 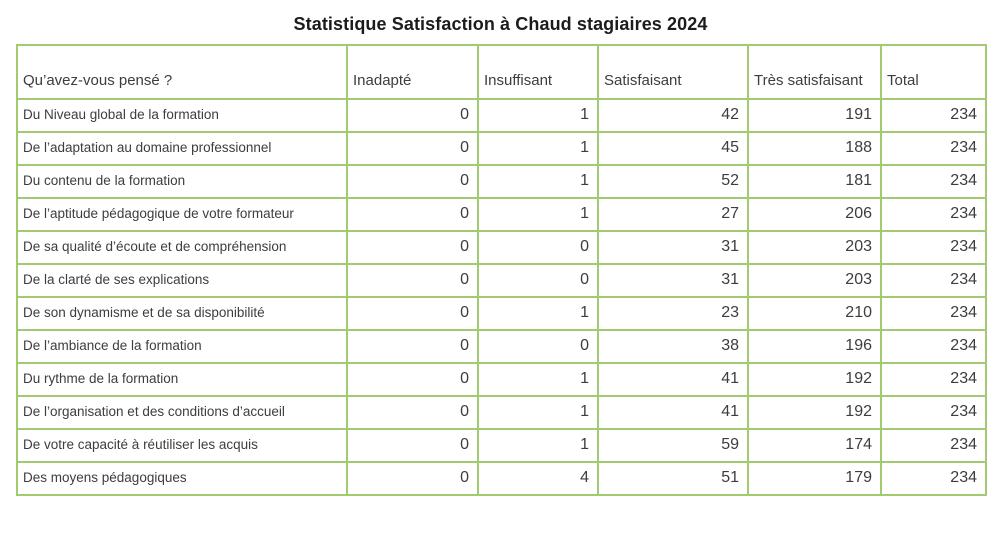 I want to click on column-header-satisfaisant: Satisfaisant, so click(x=673, y=72).